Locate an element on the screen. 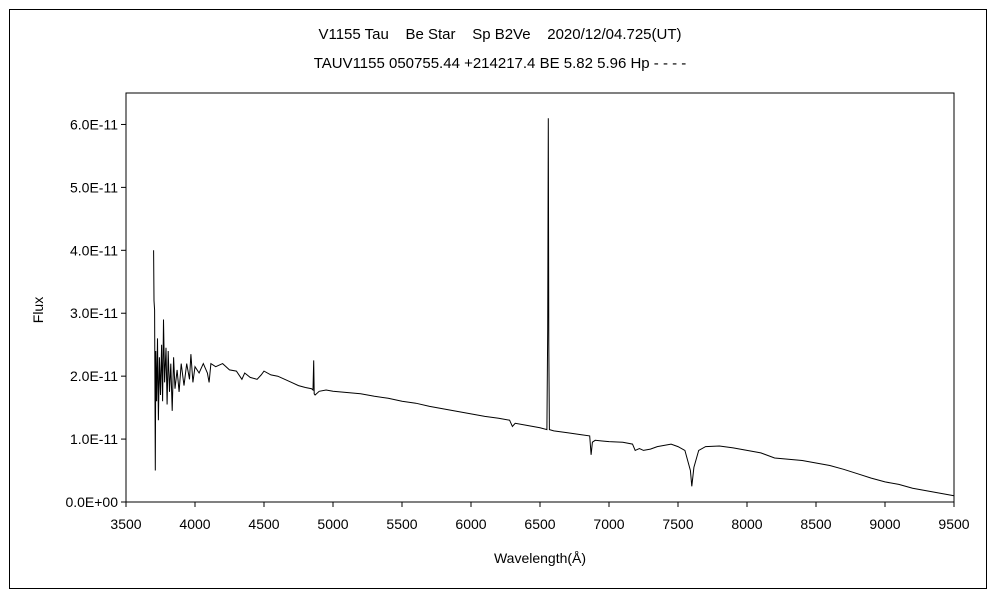 This screenshot has height=600, width=1000. y-axis-label: Flux is located at coordinates (38, 310).